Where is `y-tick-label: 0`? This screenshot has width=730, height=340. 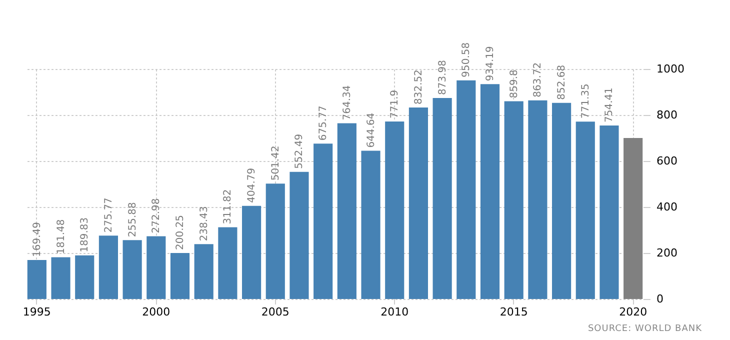
y-tick-label: 0 is located at coordinates (660, 299).